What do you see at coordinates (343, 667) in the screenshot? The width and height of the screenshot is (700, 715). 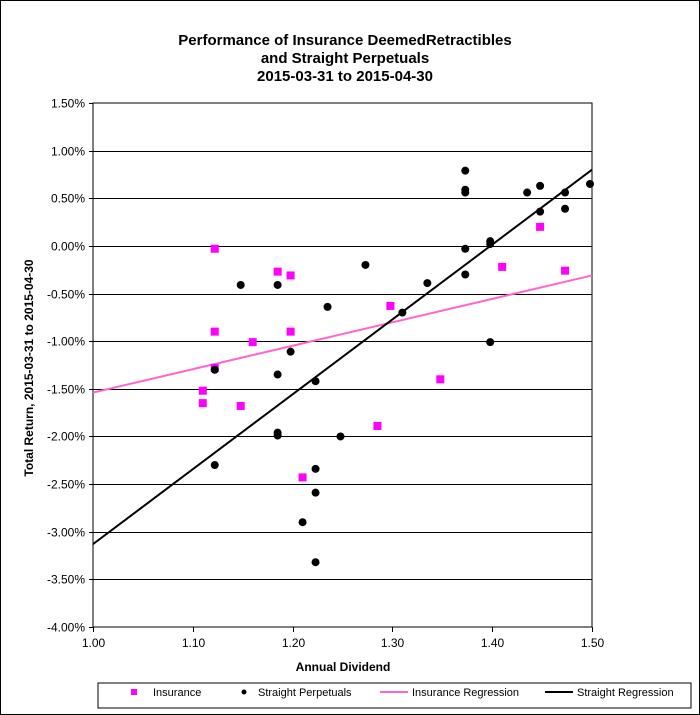 I see `x-axis-title: Annual Dividend` at bounding box center [343, 667].